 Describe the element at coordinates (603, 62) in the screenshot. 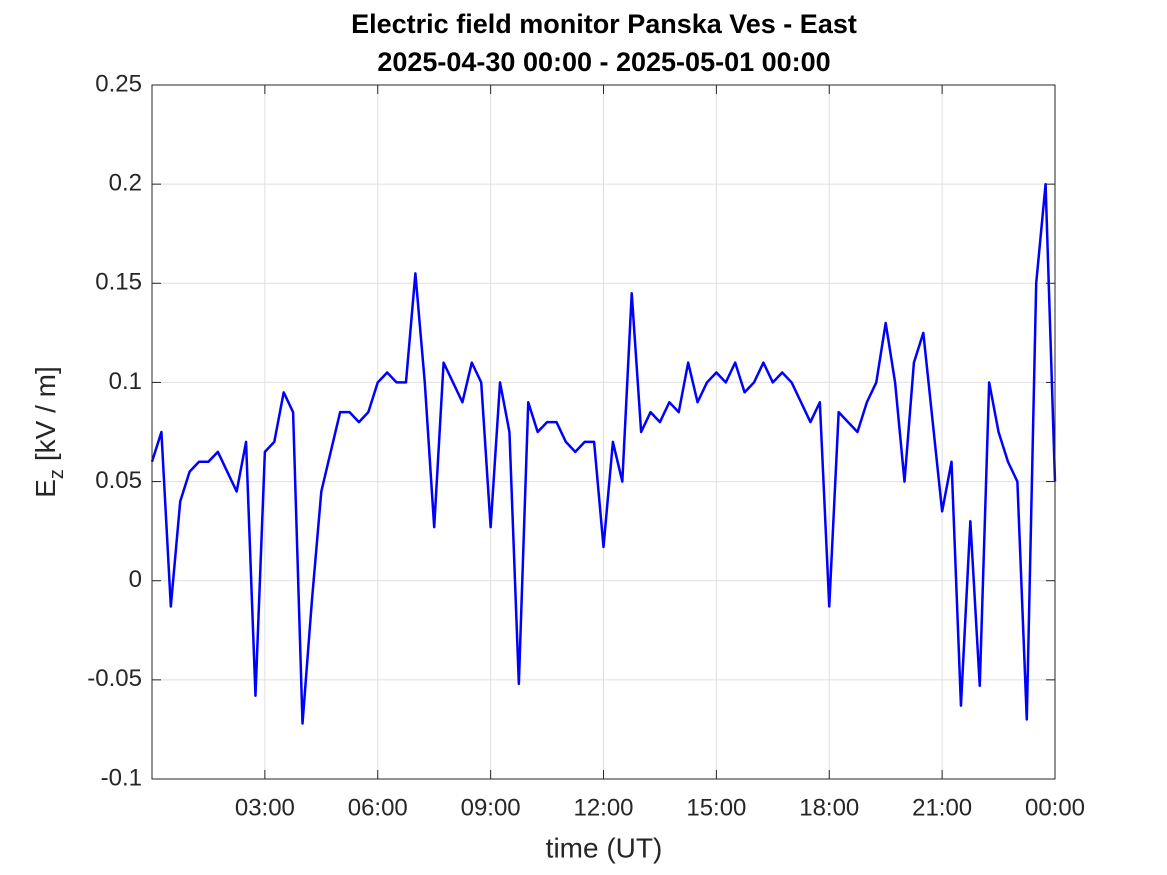

I see `chart-subtitle: 2025-04-30 00:00 - 2025-05-01 00:00` at that location.